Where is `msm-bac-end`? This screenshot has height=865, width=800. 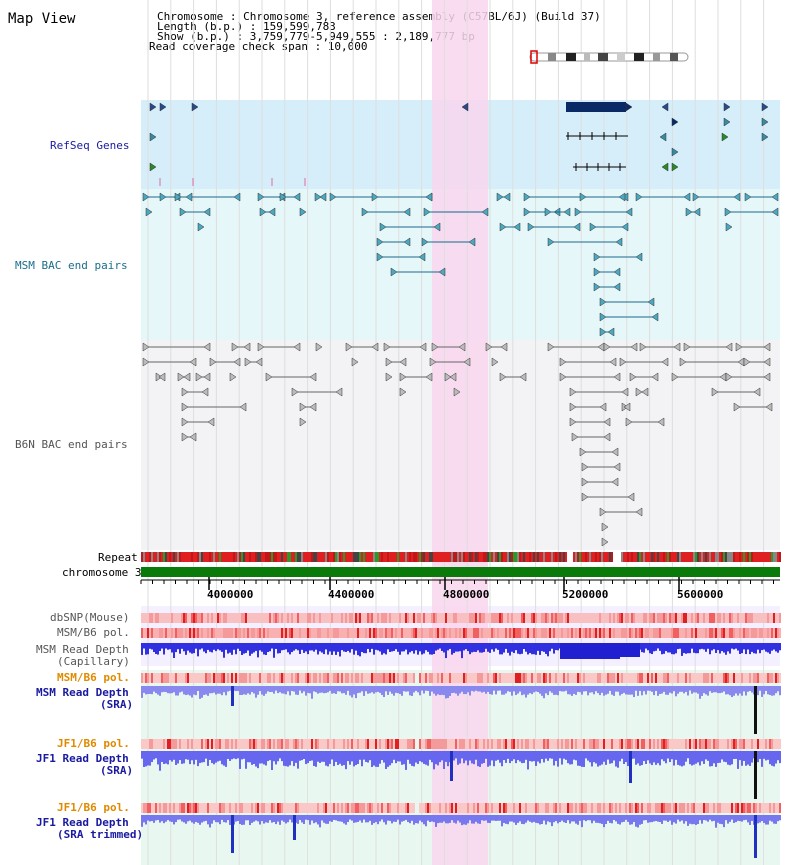 msm-bac-end is located at coordinates (375, 197).